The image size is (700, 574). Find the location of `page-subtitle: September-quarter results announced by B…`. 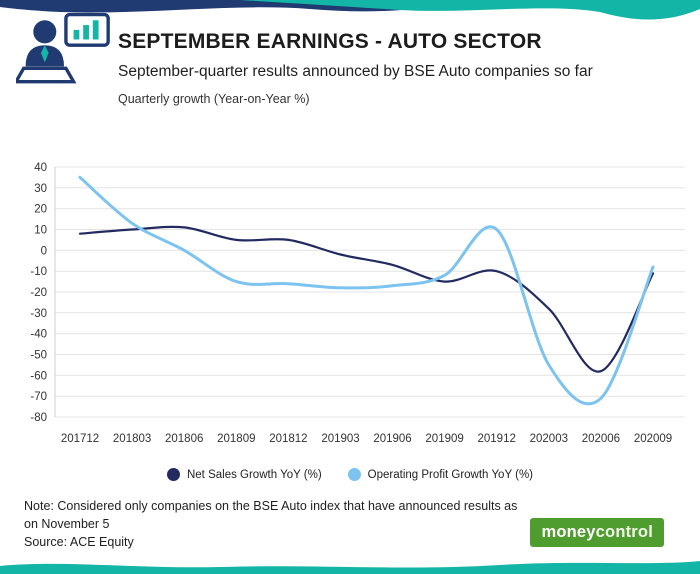

page-subtitle: September-quarter results announced by B… is located at coordinates (355, 71).